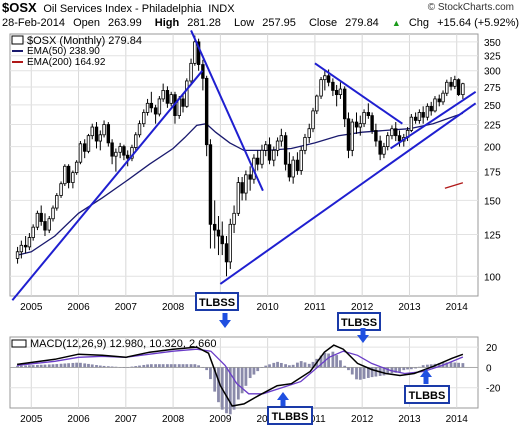 The image size is (520, 429). Describe the element at coordinates (66, 62) in the screenshot. I see `legend-ema200: EMA(200) 164.92` at that location.